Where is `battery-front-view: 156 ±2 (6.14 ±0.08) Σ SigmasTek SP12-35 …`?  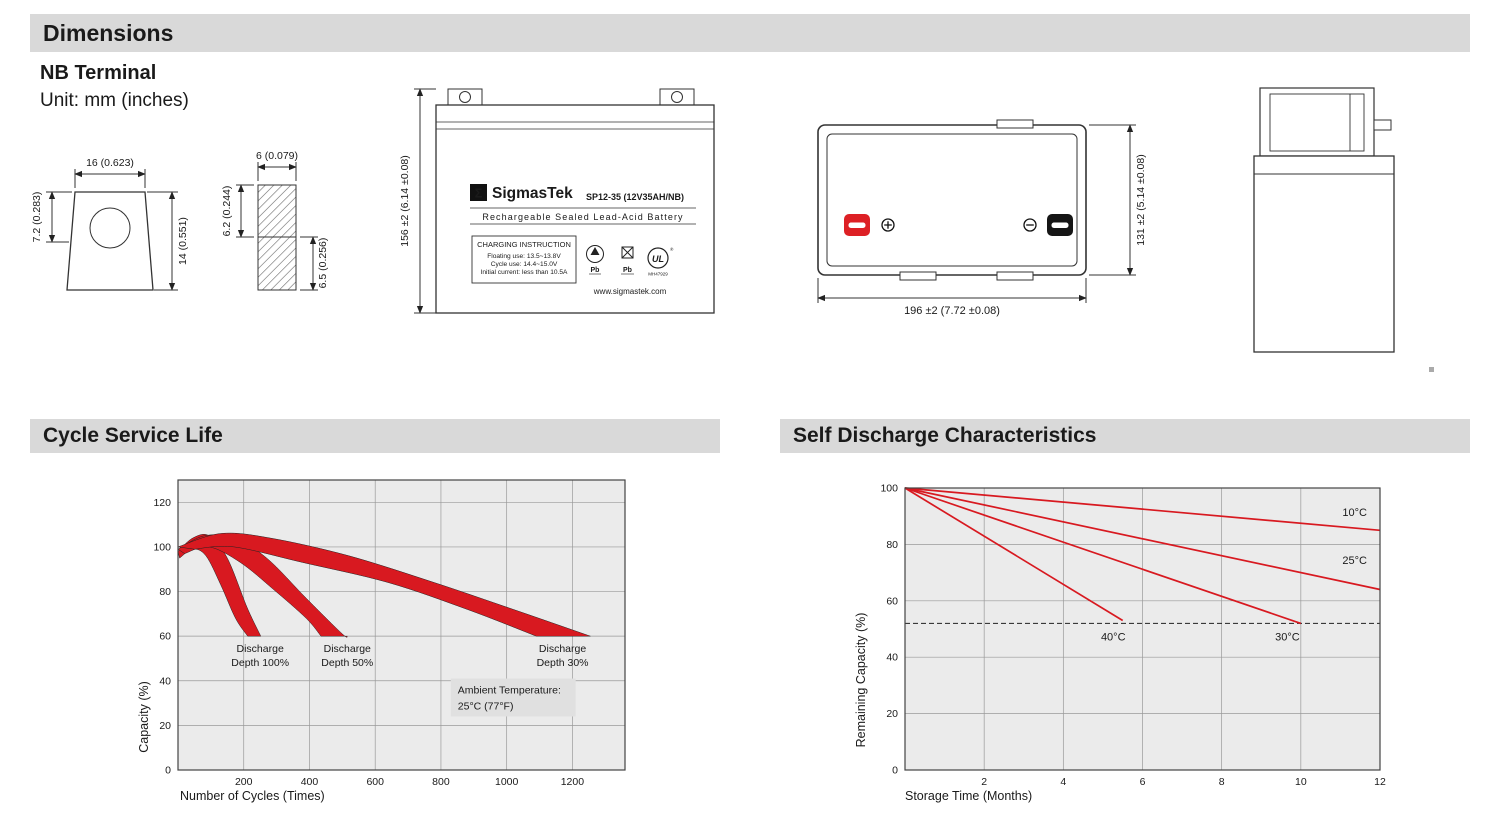 battery-front-view: 156 ±2 (6.14 ±0.08) Σ SigmasTek SP12-35 … is located at coordinates (557, 201).